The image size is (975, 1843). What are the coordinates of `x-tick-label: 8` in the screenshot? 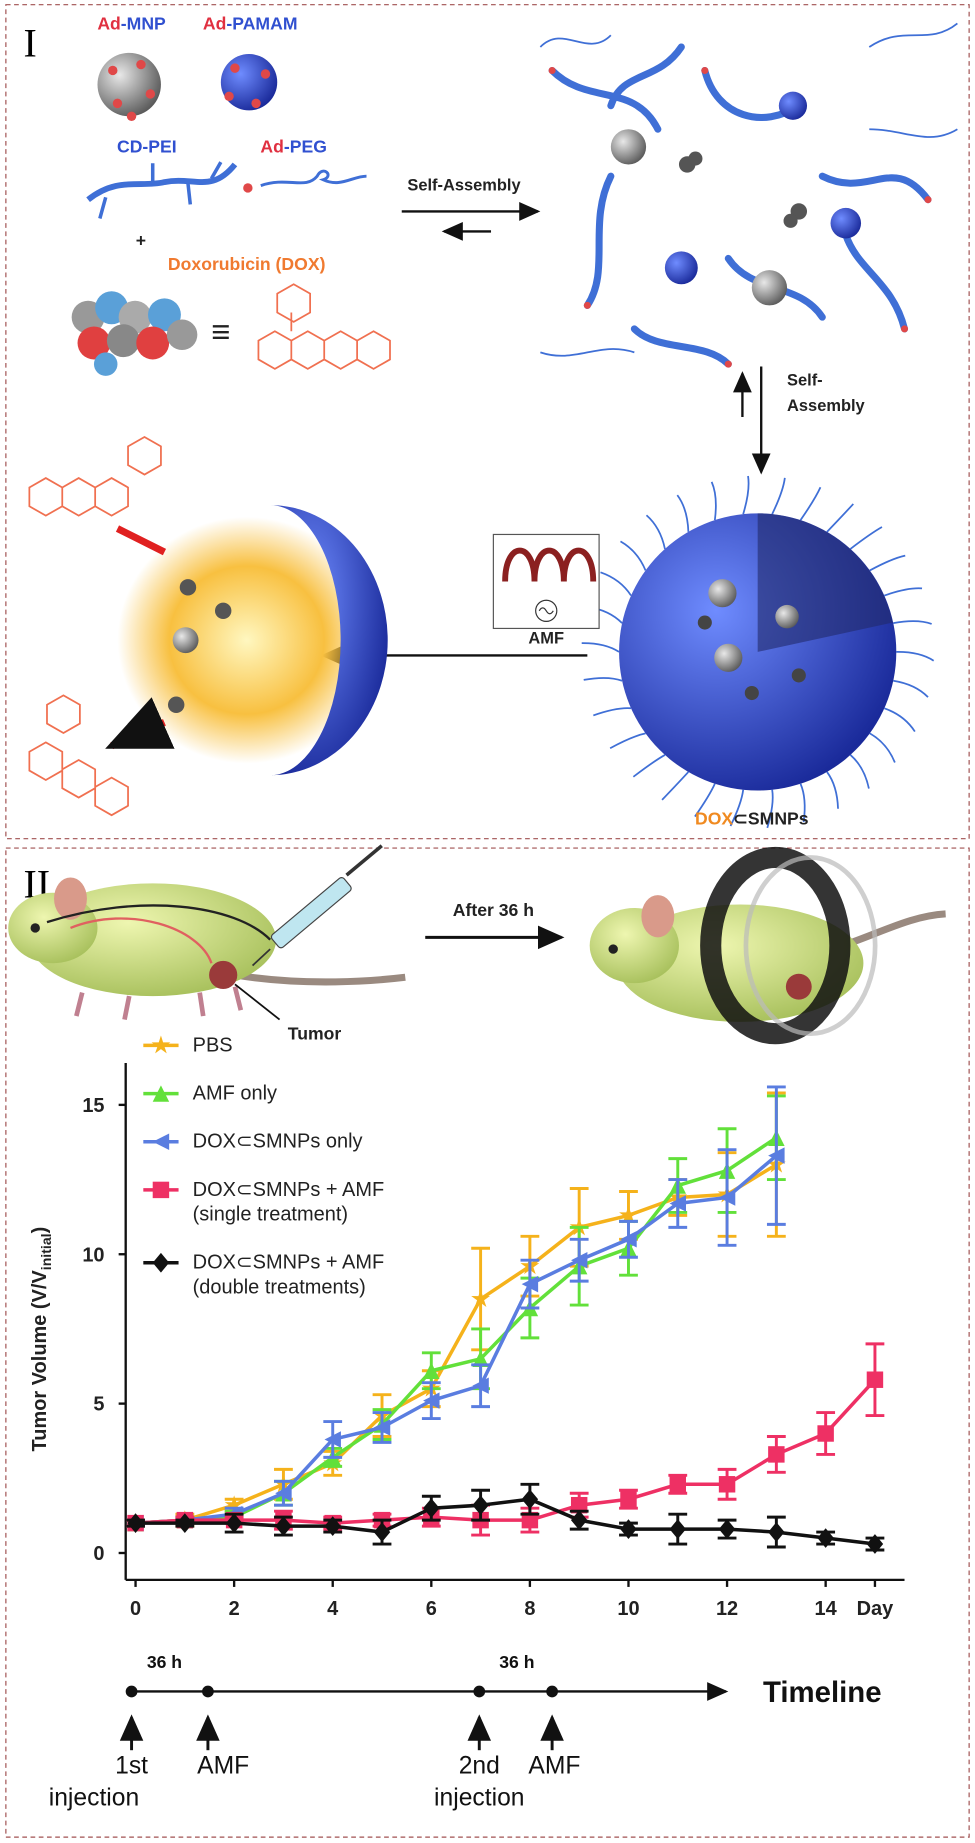 It's located at (529, 1609).